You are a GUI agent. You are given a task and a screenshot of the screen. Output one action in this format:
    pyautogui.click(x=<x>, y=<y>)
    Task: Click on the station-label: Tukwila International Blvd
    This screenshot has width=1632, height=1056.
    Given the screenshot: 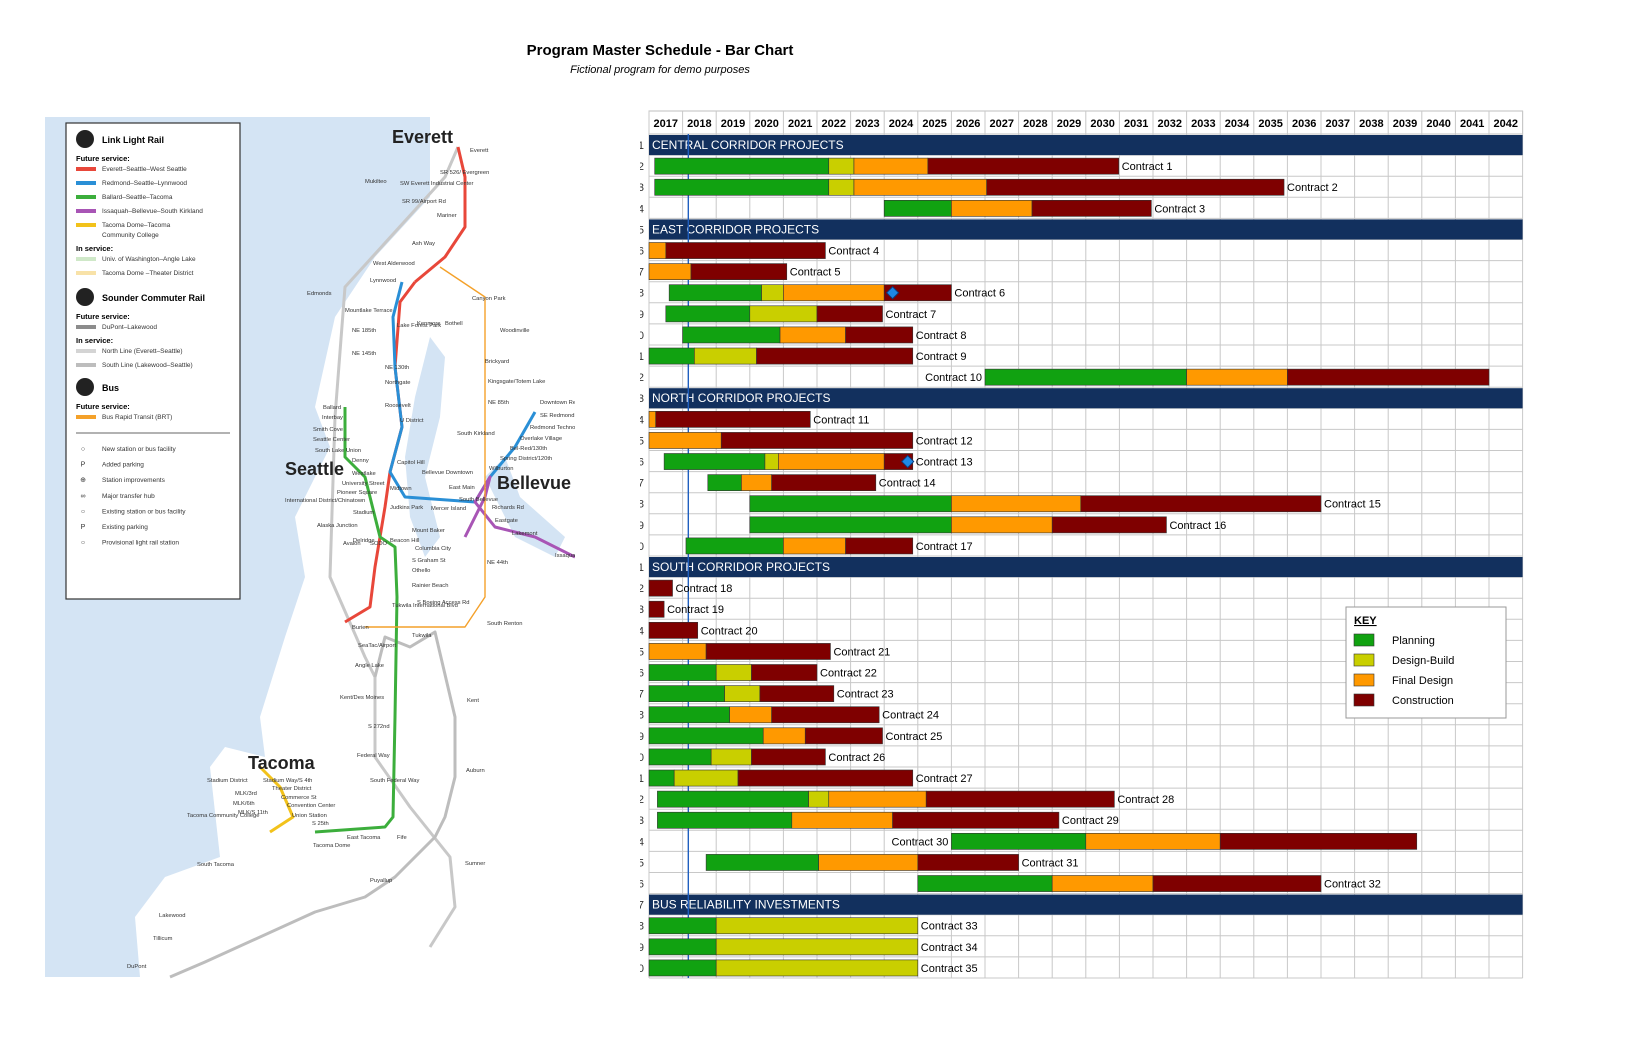 What is the action you would take?
    pyautogui.click(x=425, y=606)
    